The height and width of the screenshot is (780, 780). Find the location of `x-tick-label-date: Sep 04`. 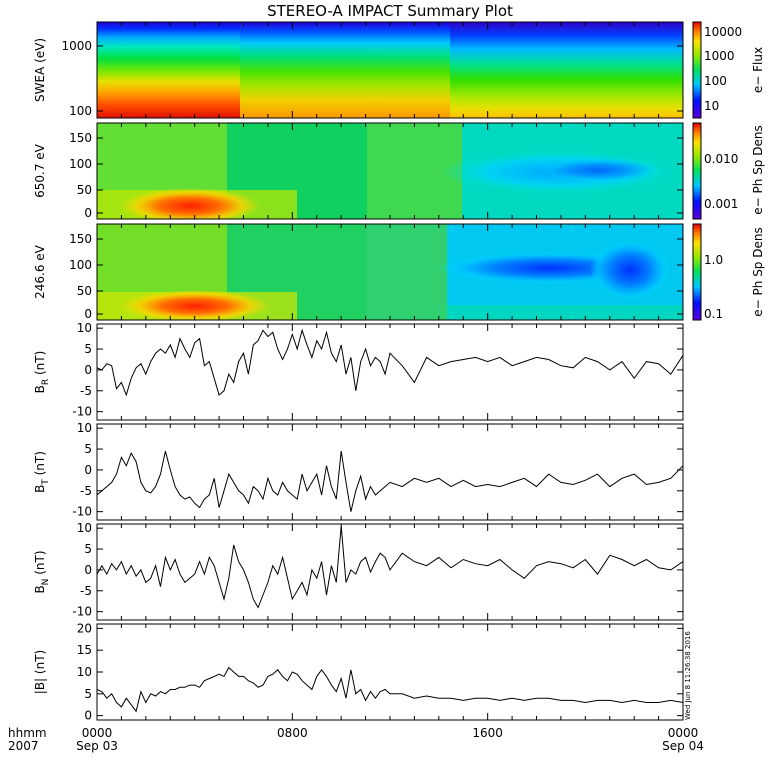

x-tick-label-date: Sep 04 is located at coordinates (683, 746).